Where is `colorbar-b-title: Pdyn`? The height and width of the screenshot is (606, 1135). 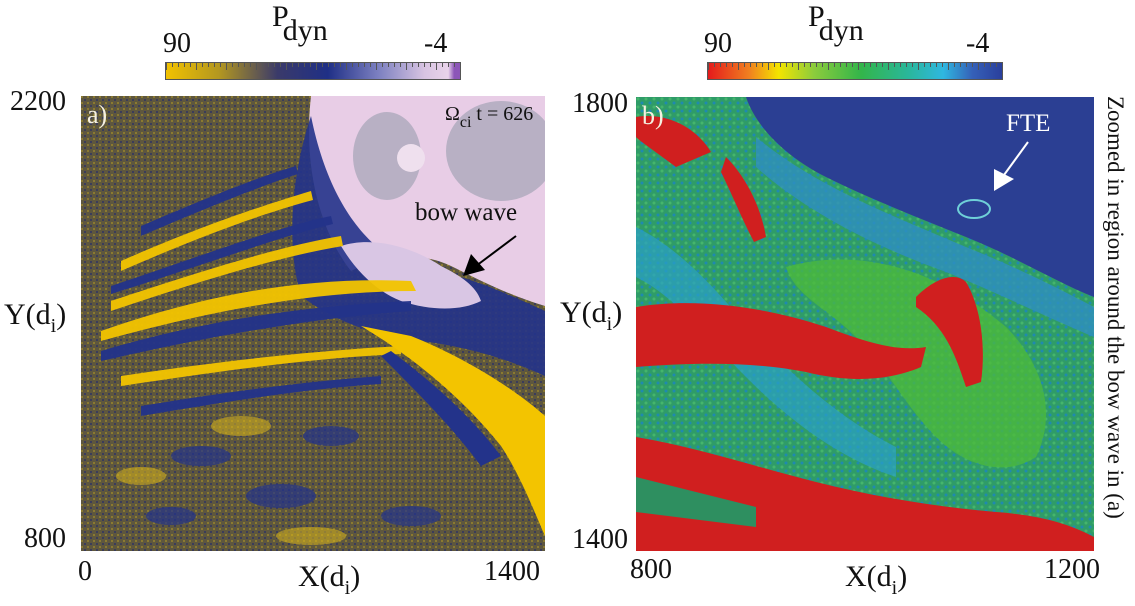 colorbar-b-title: Pdyn is located at coordinates (839, 23).